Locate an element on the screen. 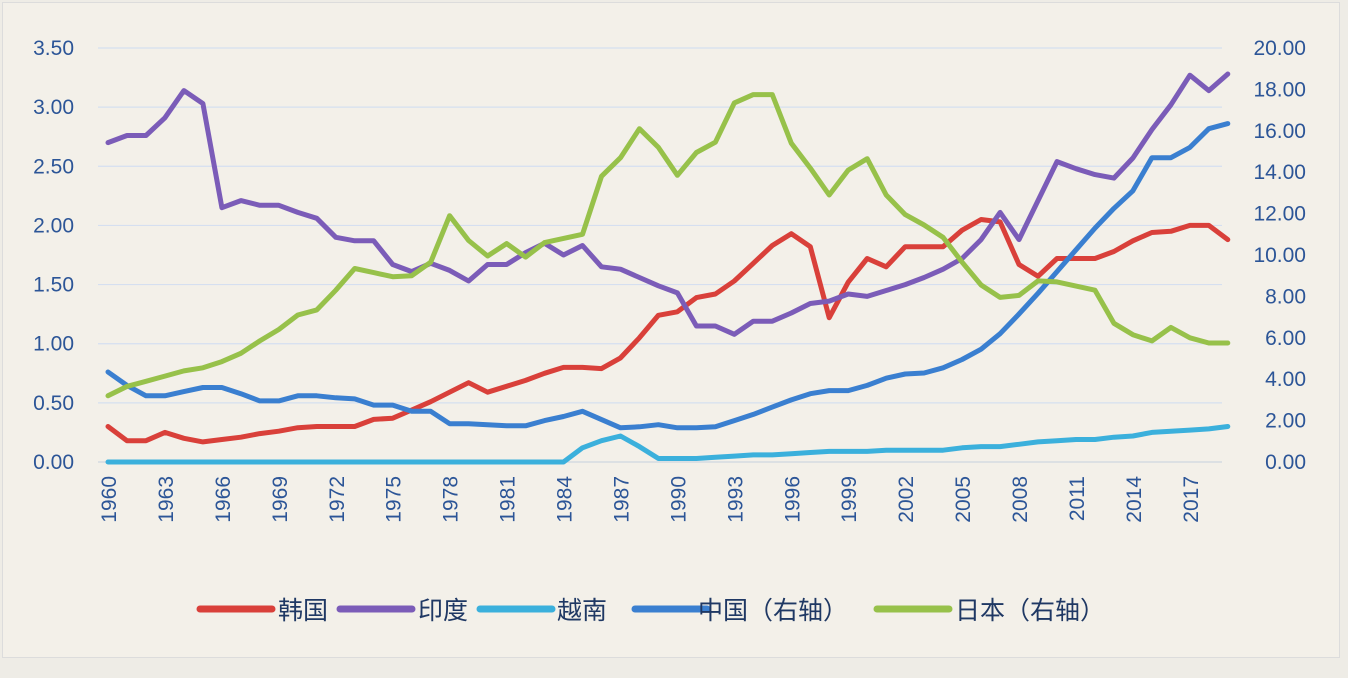 The width and height of the screenshot is (1348, 678). left-y-tick-label: 3.00 is located at coordinates (53, 107).